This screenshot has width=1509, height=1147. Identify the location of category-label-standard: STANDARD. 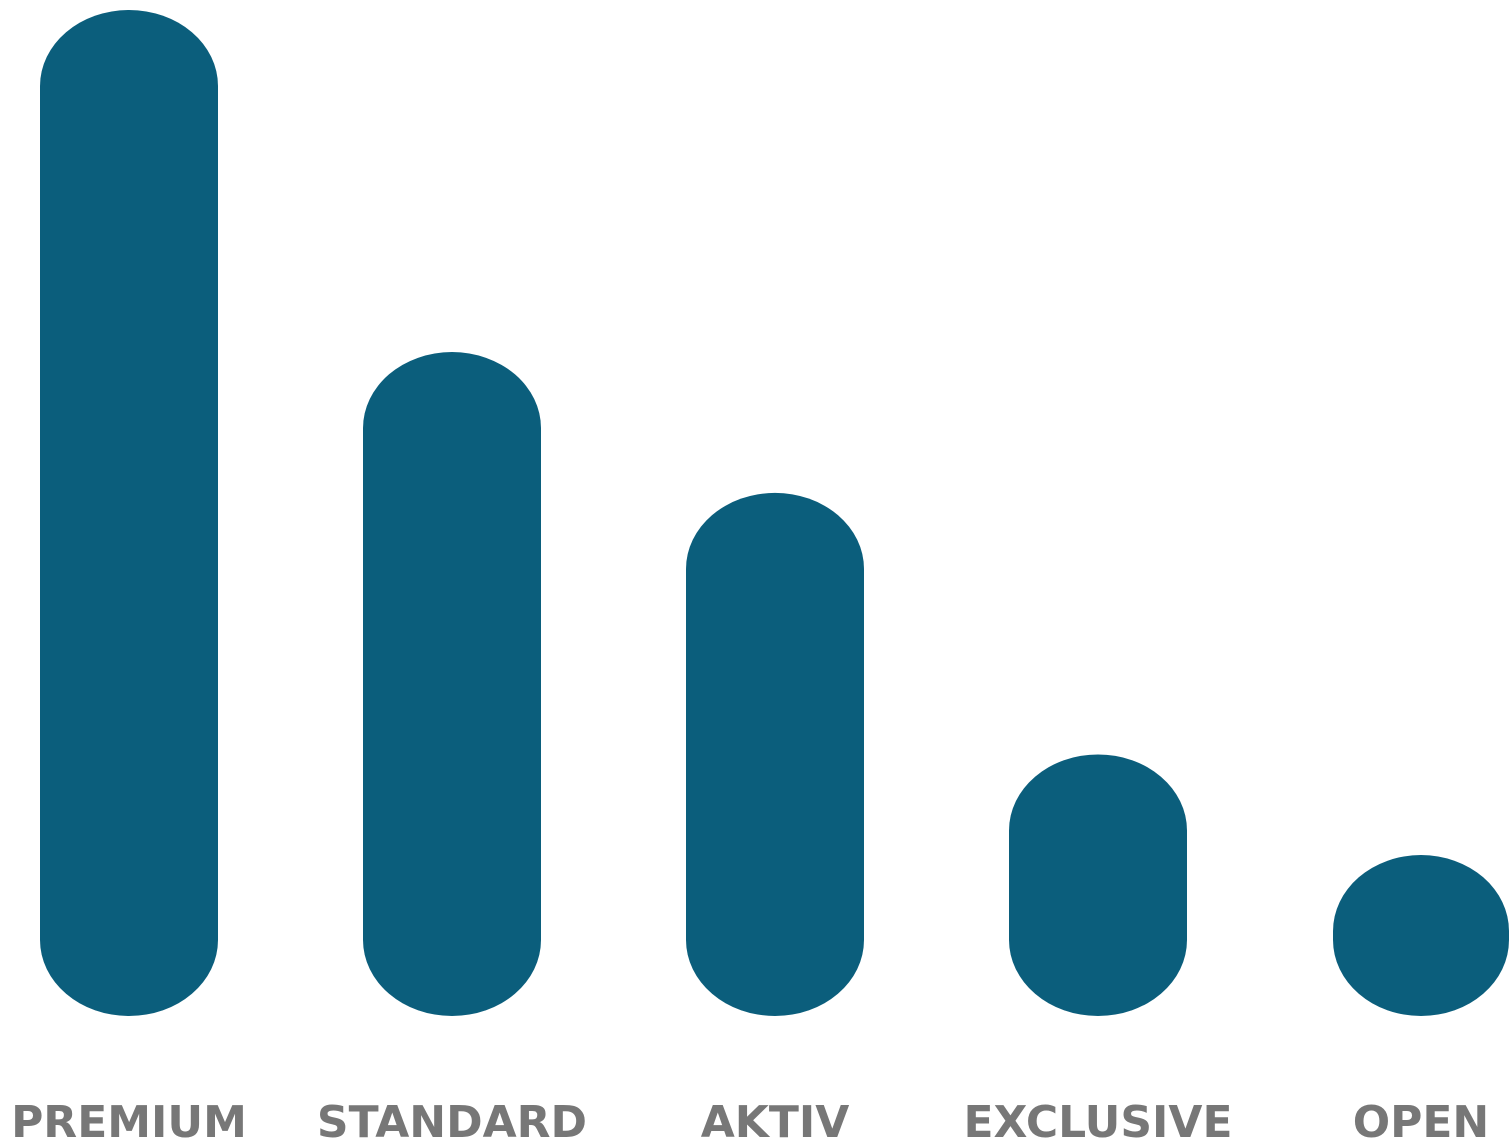
(452, 1122).